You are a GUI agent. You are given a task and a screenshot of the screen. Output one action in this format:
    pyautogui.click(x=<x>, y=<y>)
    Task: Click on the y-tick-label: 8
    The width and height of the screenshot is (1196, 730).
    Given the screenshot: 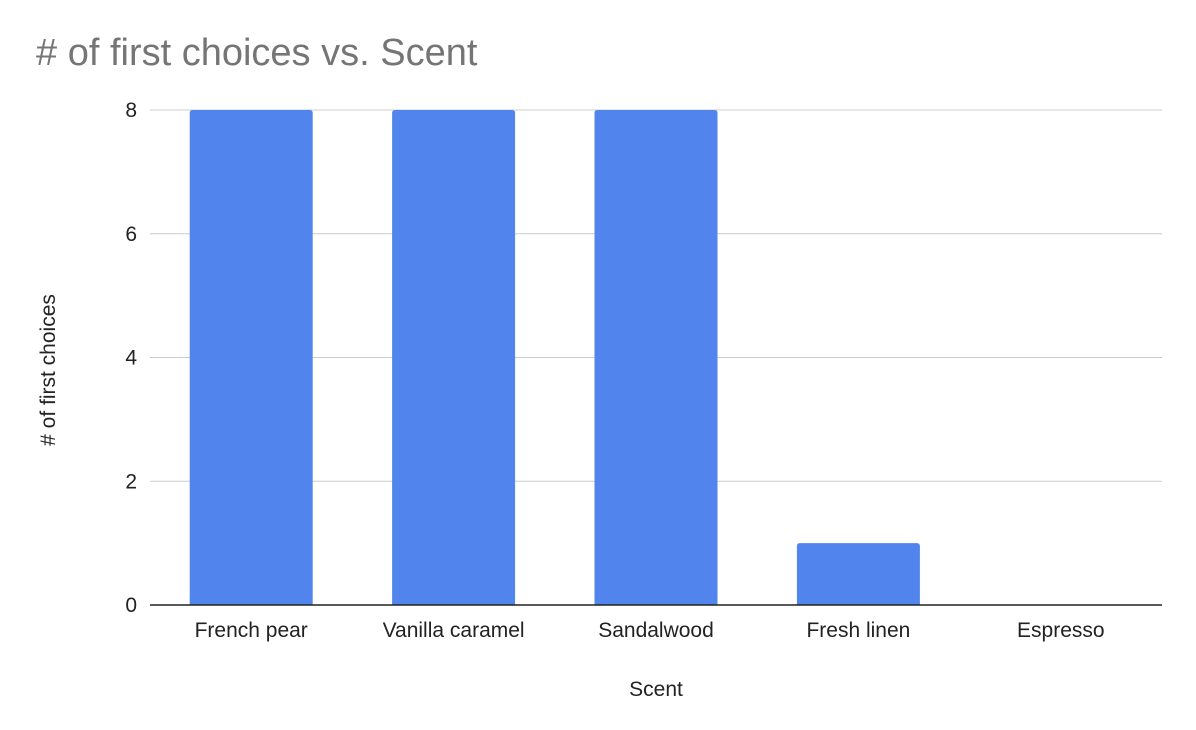 What is the action you would take?
    pyautogui.click(x=131, y=110)
    